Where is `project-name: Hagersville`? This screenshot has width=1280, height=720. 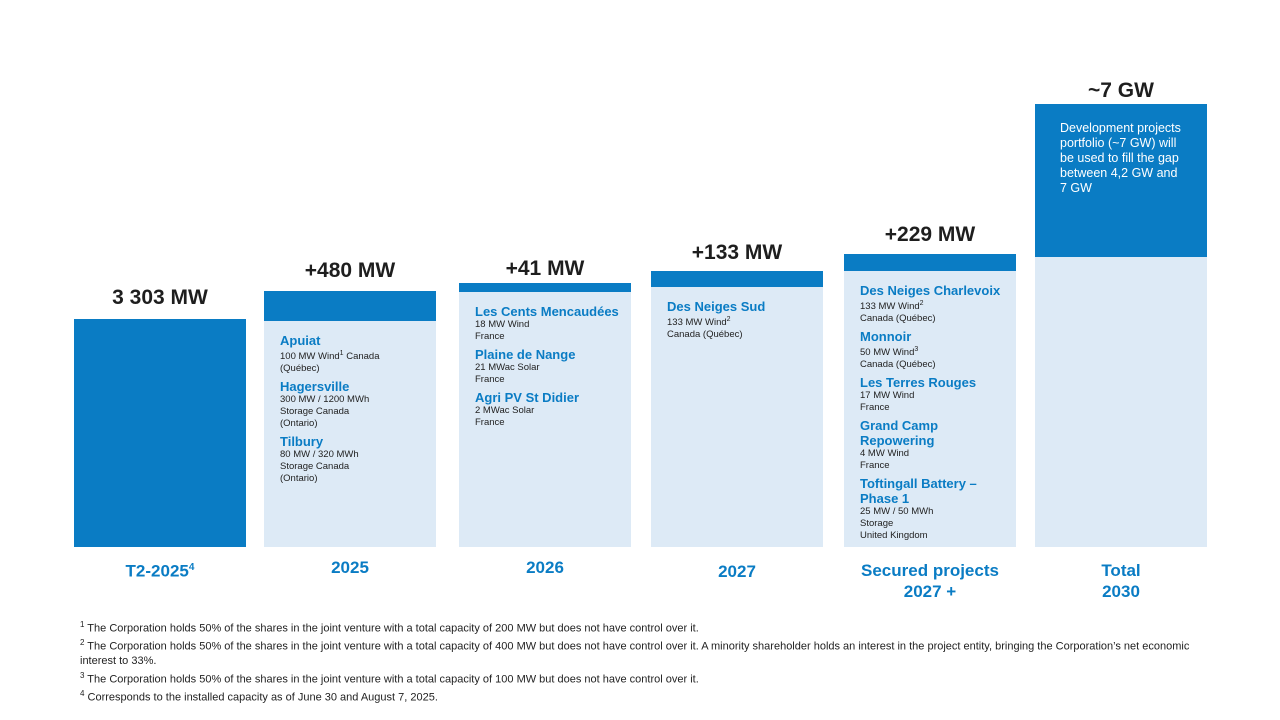
project-name: Hagersville is located at coordinates (315, 387).